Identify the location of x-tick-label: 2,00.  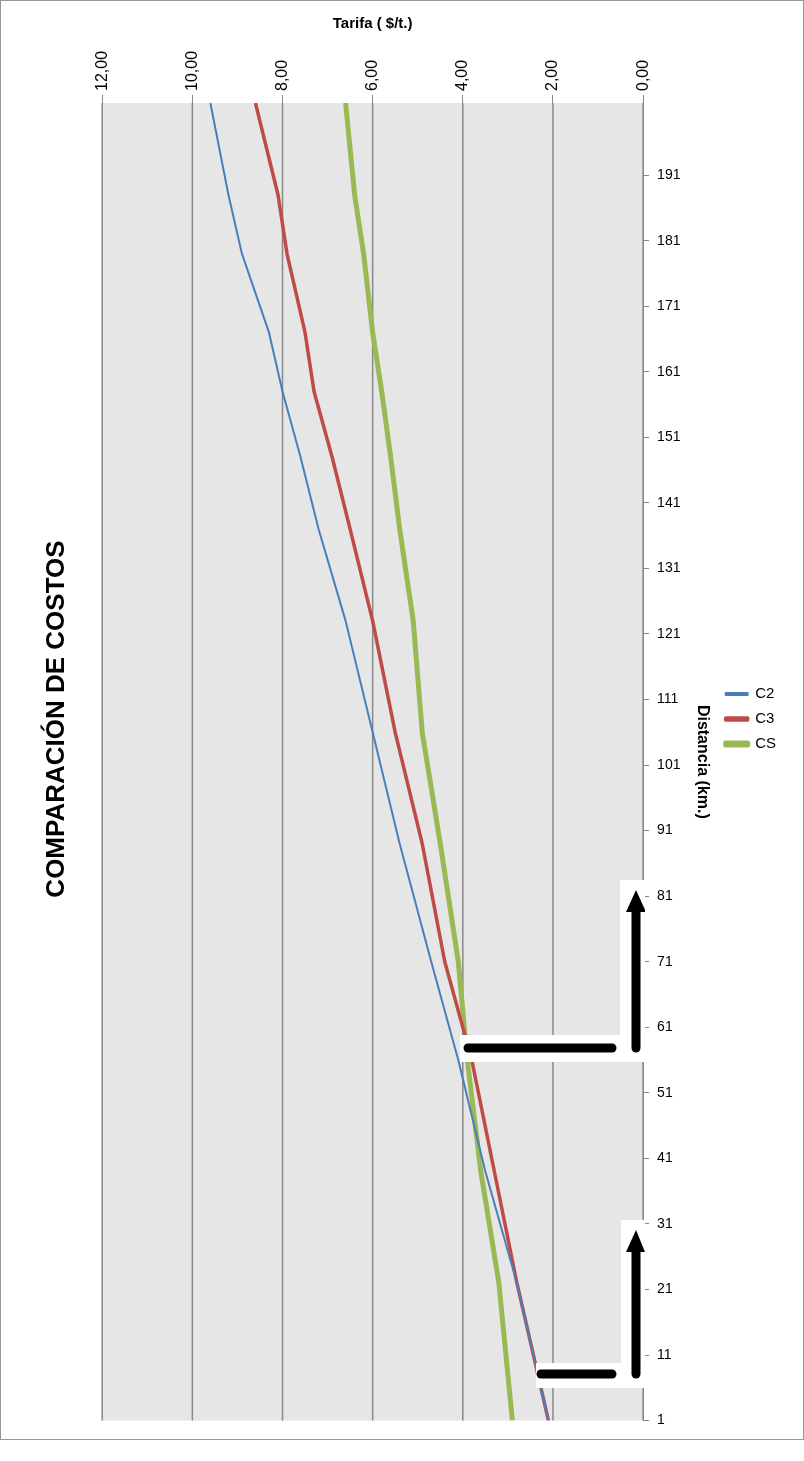
(552, 75).